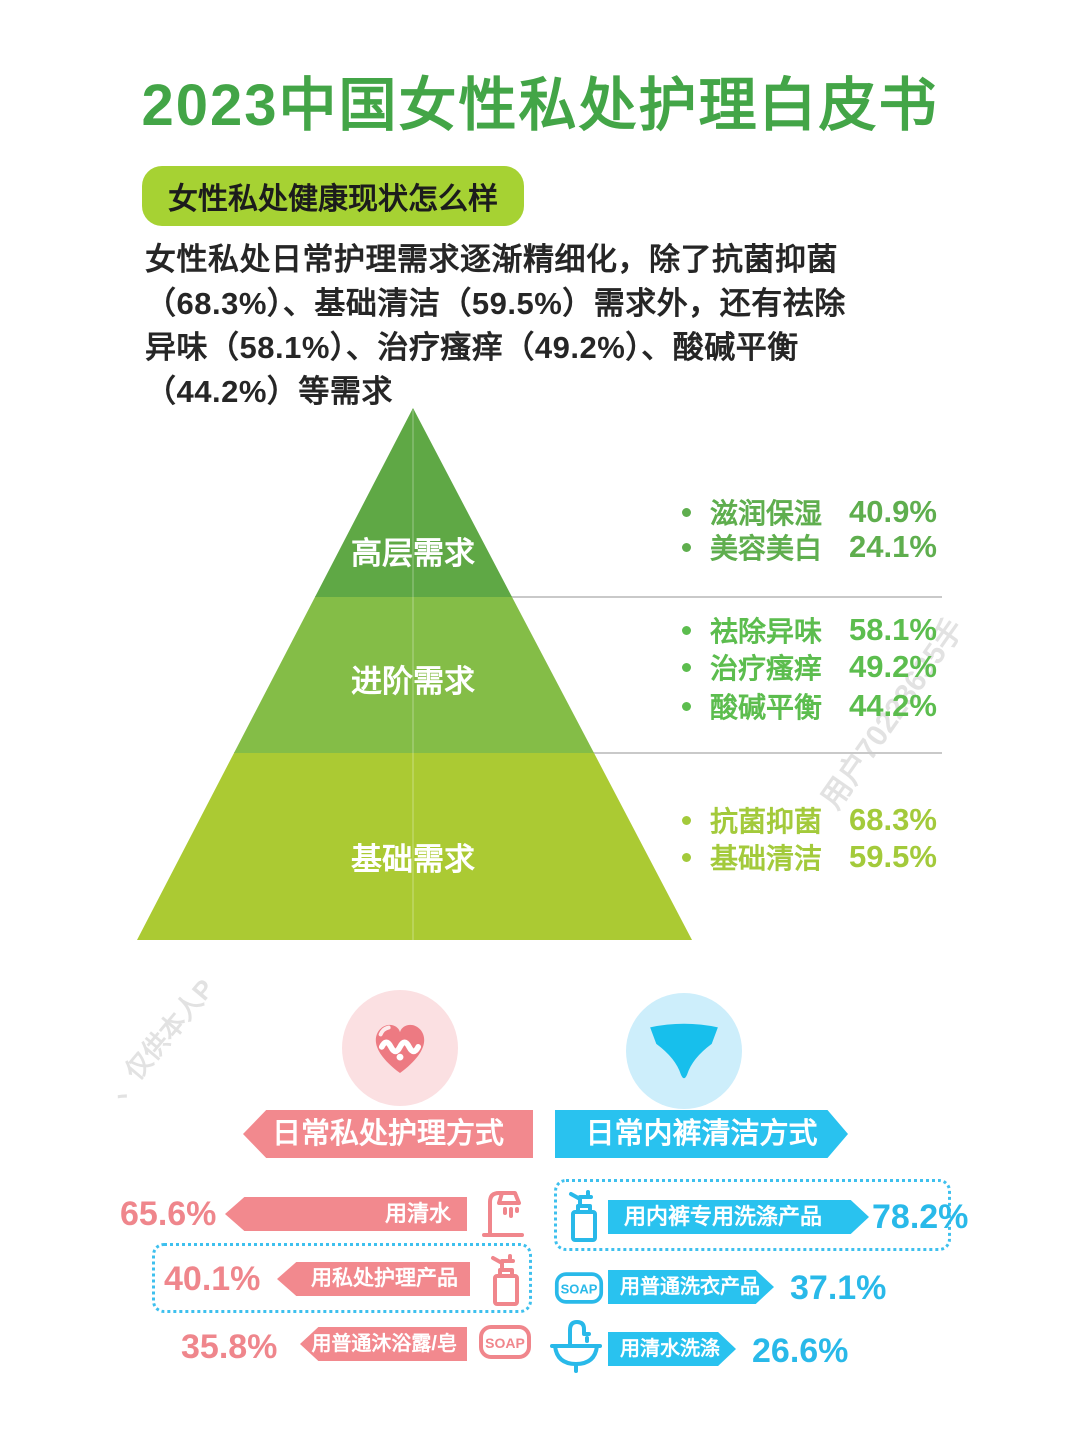  I want to click on pyramid-tier-middle, so click(414, 675).